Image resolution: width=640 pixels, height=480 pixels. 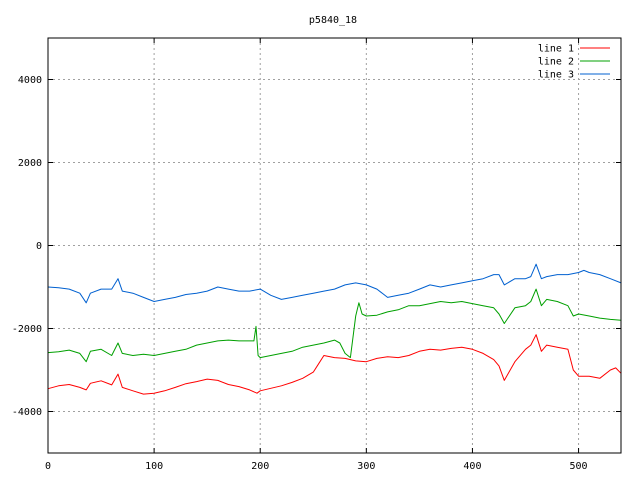 What do you see at coordinates (30, 163) in the screenshot?
I see `y-tick-label: 2000` at bounding box center [30, 163].